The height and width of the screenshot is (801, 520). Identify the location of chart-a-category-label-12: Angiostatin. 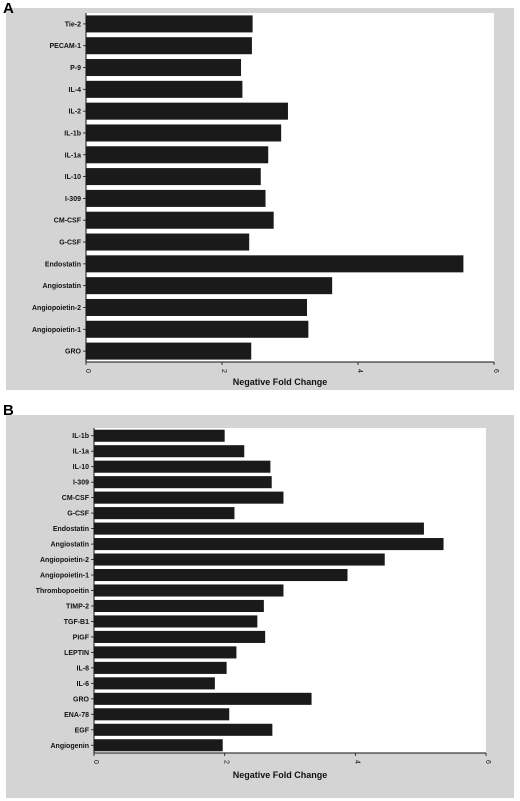
(62, 286).